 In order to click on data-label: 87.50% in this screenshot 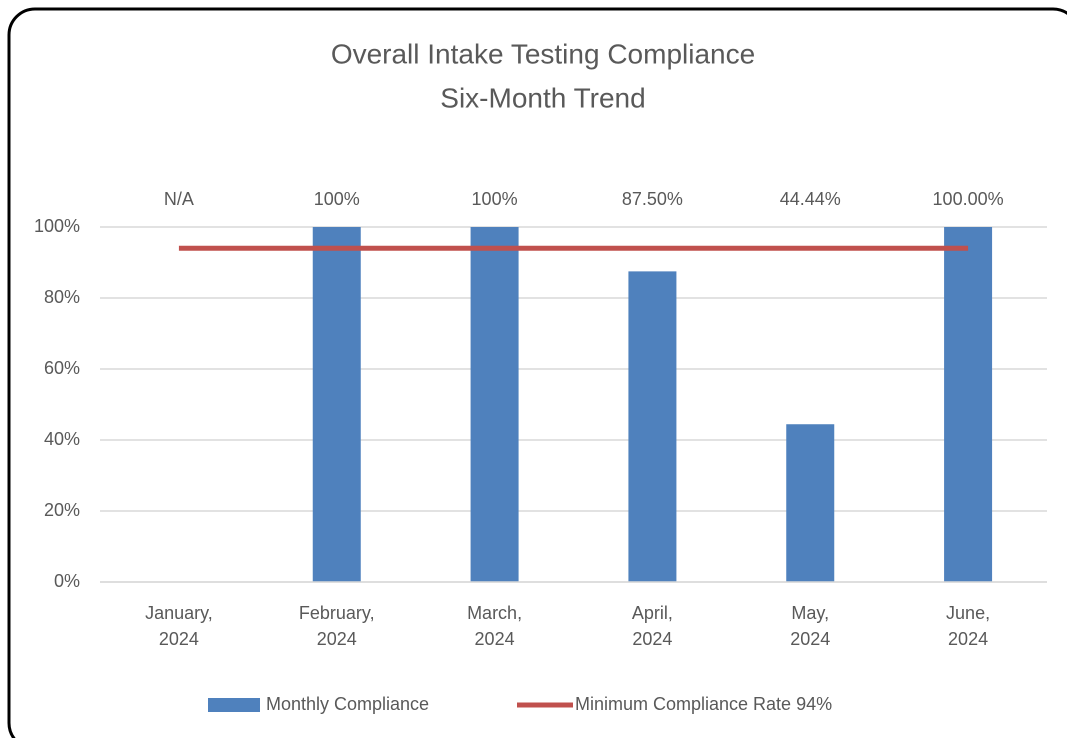, I will do `click(652, 199)`.